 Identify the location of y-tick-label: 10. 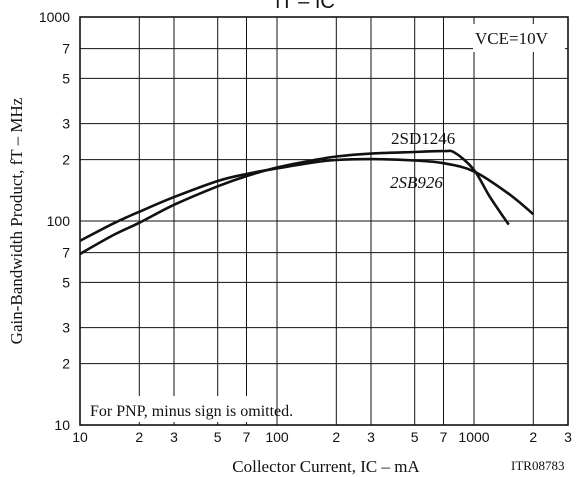
(62, 425).